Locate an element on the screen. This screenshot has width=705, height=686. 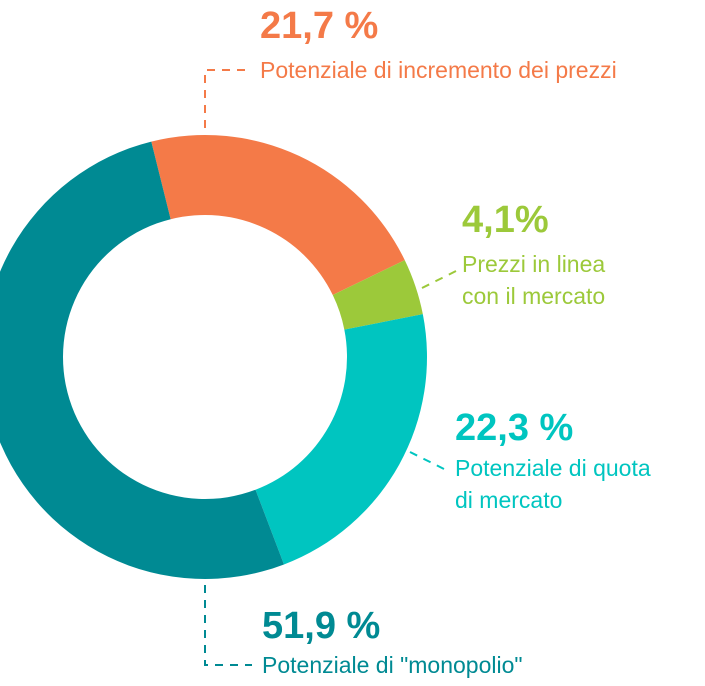
category-label: Potenziale di "monopolio" is located at coordinates (392, 665).